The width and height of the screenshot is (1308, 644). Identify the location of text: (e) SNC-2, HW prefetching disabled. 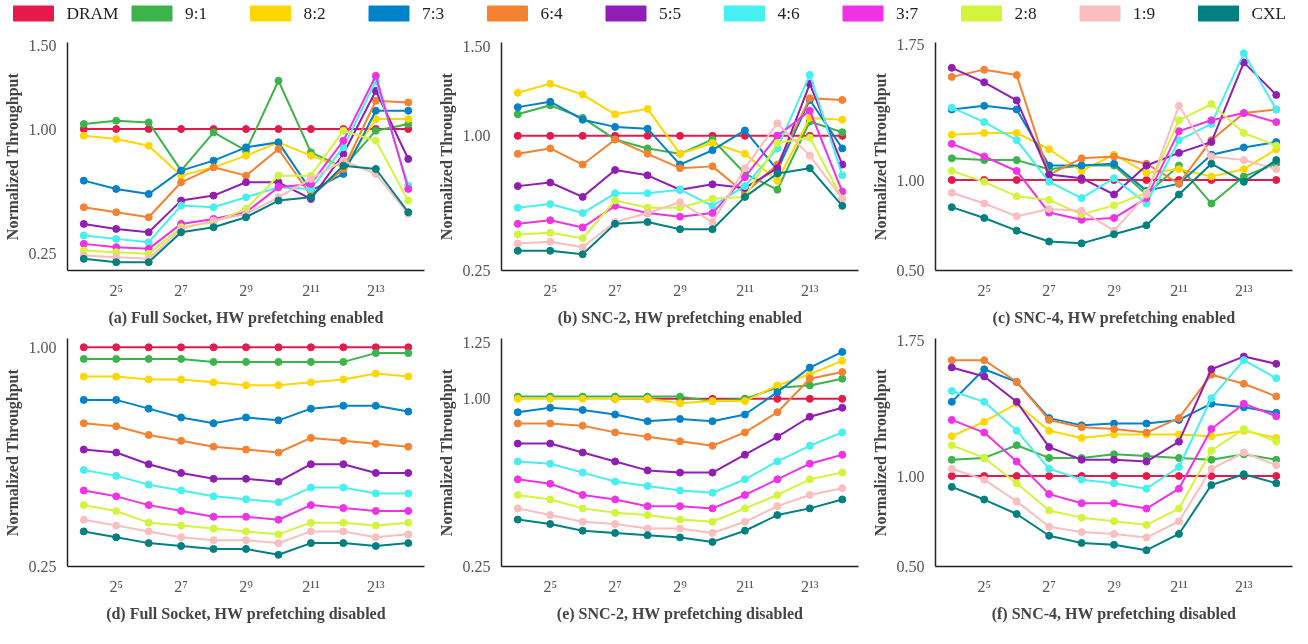
(679, 613).